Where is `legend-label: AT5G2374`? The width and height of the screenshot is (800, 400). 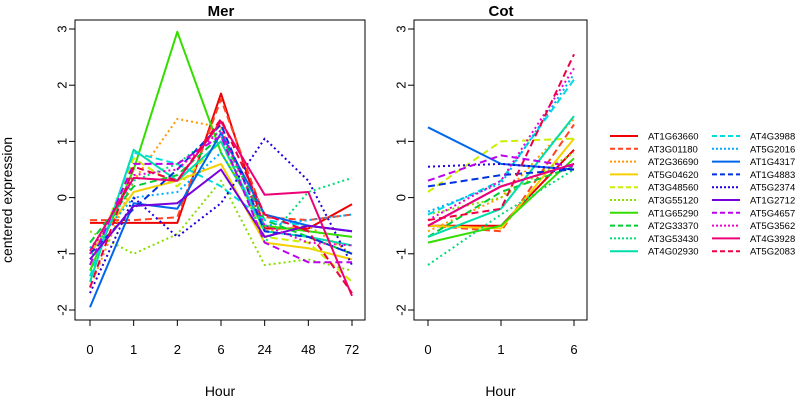 legend-label: AT5G2374 is located at coordinates (772, 188).